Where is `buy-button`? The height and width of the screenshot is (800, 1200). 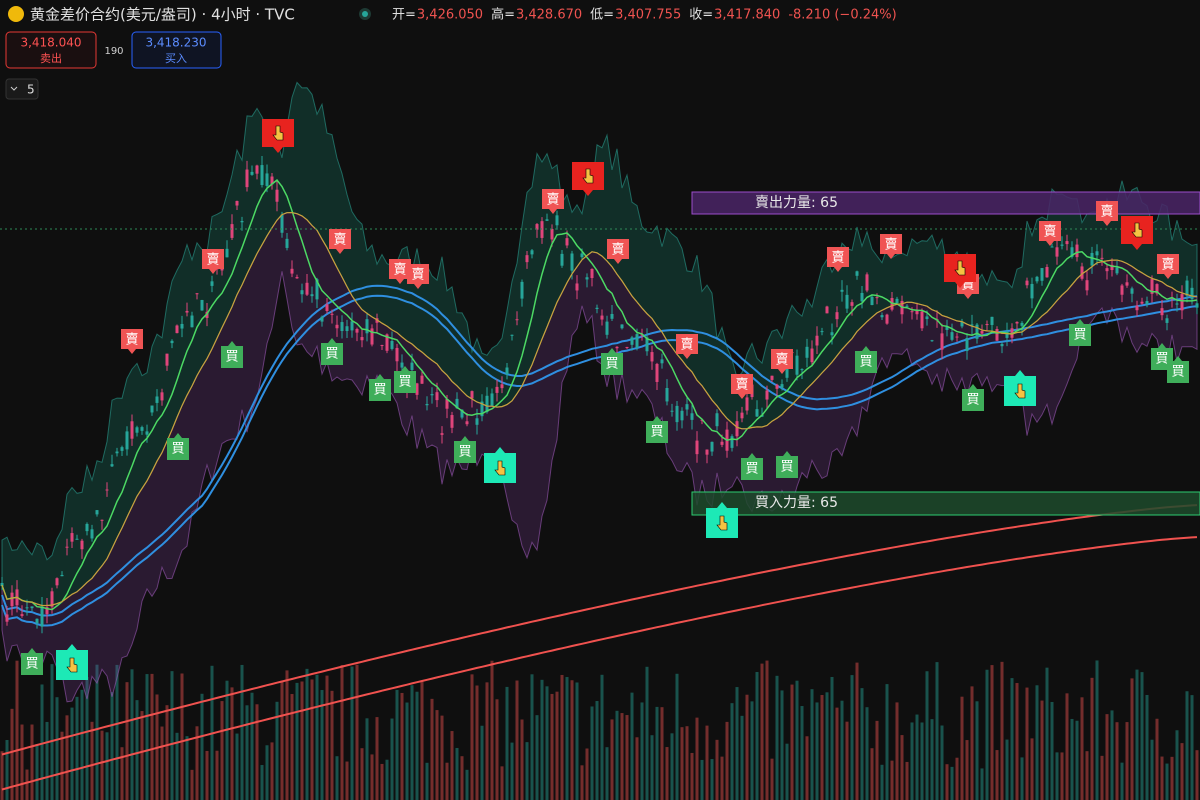 buy-button is located at coordinates (176, 50).